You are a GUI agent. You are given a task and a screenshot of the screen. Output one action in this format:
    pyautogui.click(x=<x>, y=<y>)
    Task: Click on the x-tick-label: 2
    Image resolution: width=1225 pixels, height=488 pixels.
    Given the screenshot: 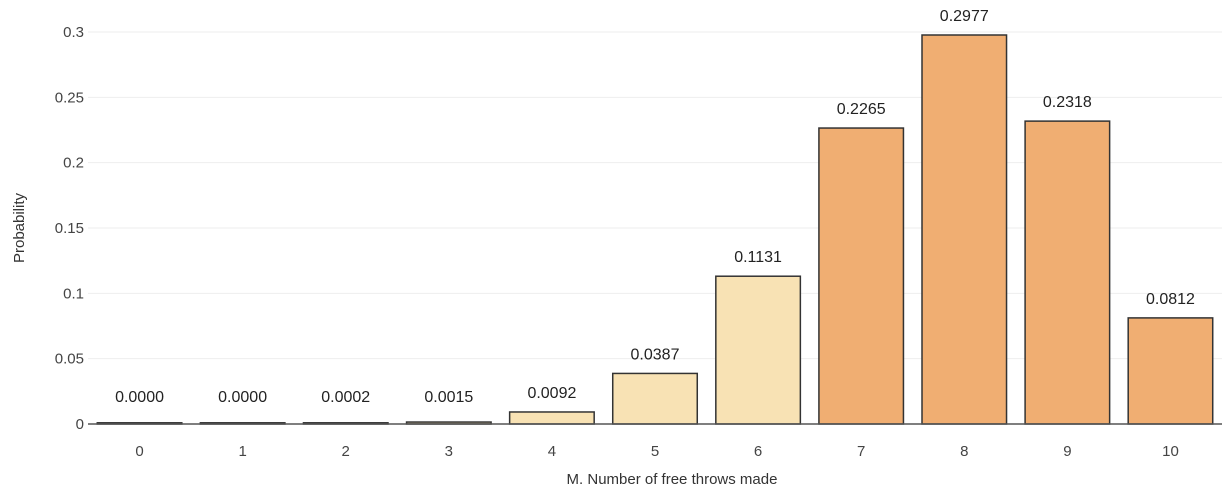 What is the action you would take?
    pyautogui.click(x=346, y=451)
    